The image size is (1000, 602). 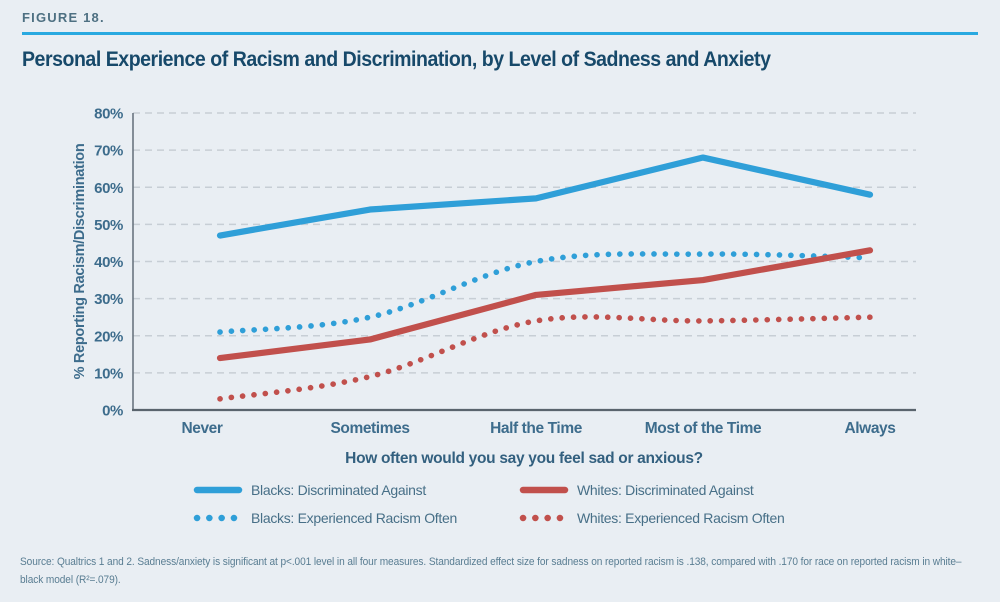 What do you see at coordinates (112, 411) in the screenshot?
I see `y-tick-label: 0%` at bounding box center [112, 411].